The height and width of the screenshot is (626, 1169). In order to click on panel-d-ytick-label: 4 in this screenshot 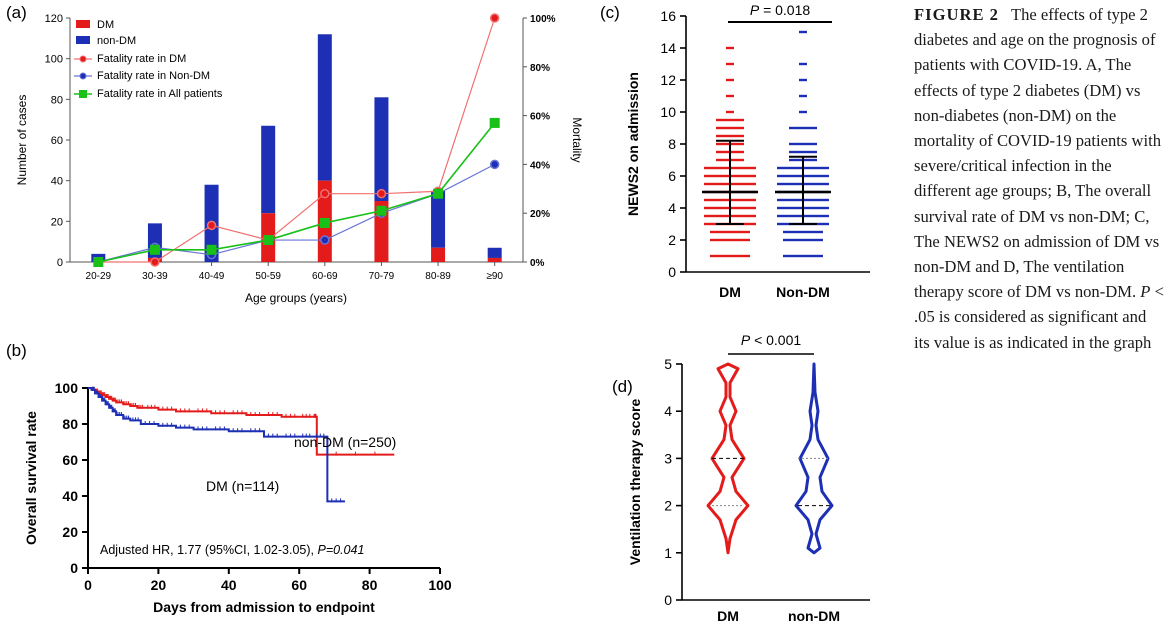, I will do `click(668, 411)`.